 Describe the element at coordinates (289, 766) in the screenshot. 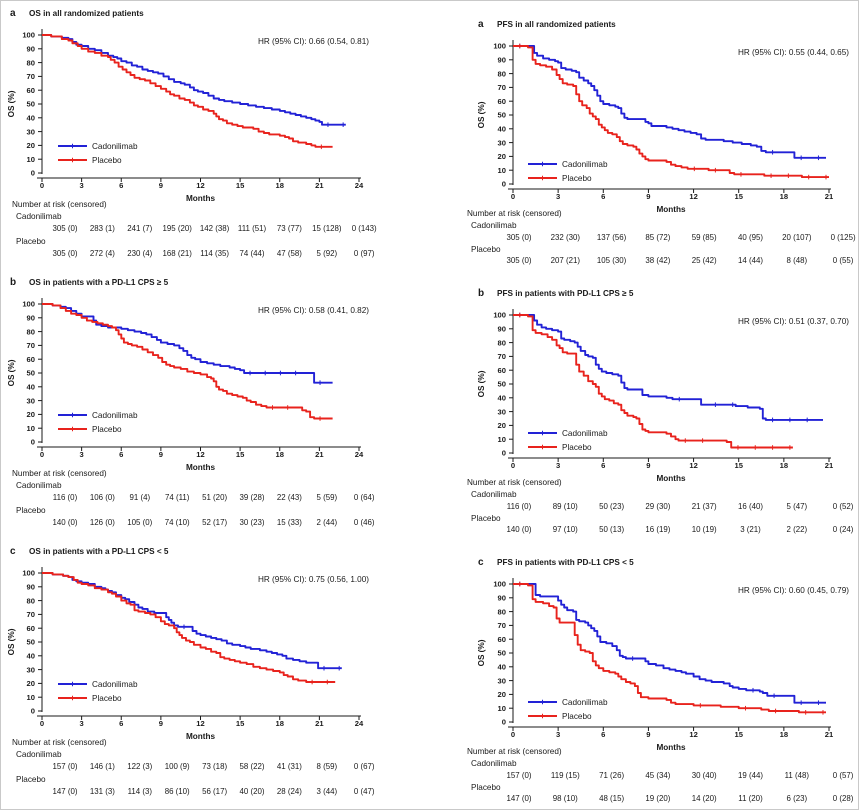

I see `risk-value: 41 (31)` at that location.